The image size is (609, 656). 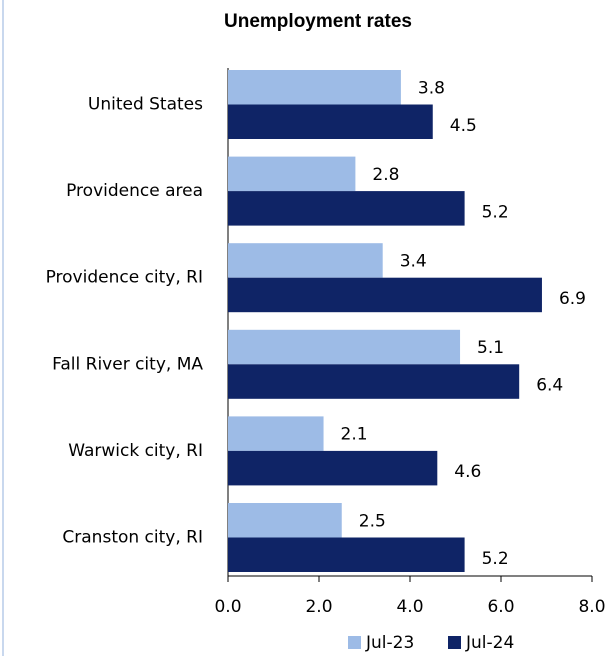 I want to click on data-label: 2.1, so click(x=354, y=435).